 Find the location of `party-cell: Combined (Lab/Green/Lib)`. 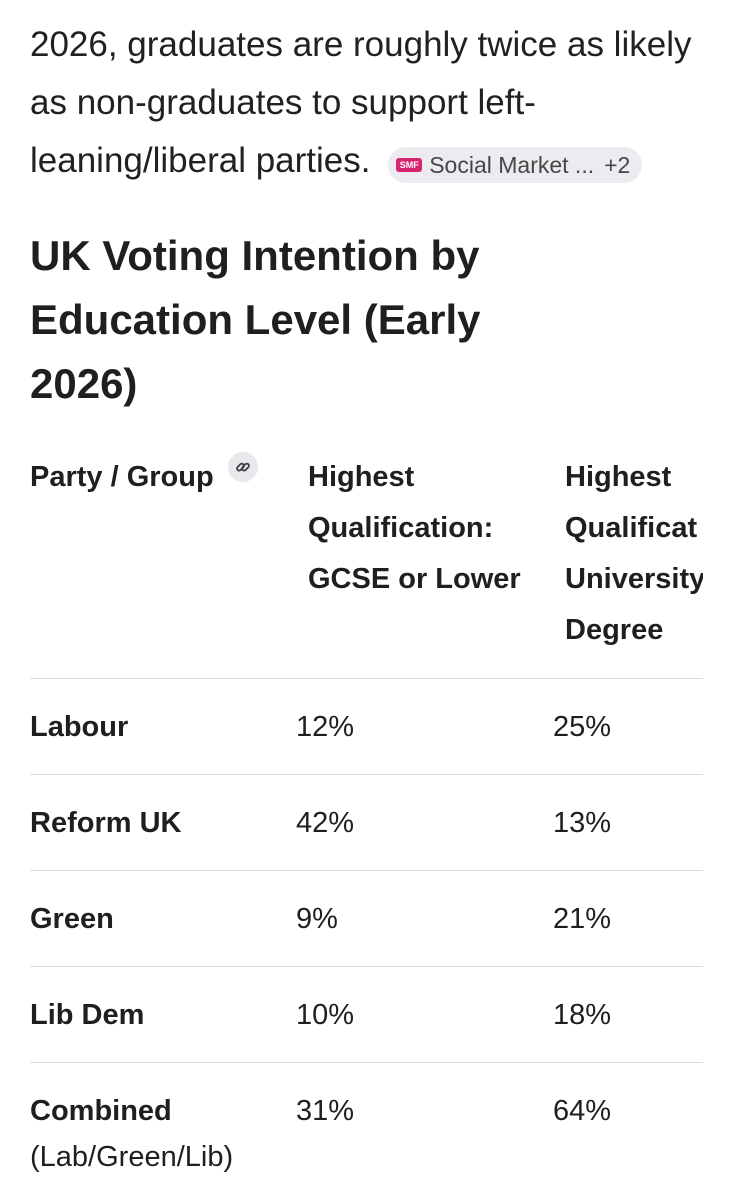

party-cell: Combined (Lab/Green/Lib) is located at coordinates (163, 1122).